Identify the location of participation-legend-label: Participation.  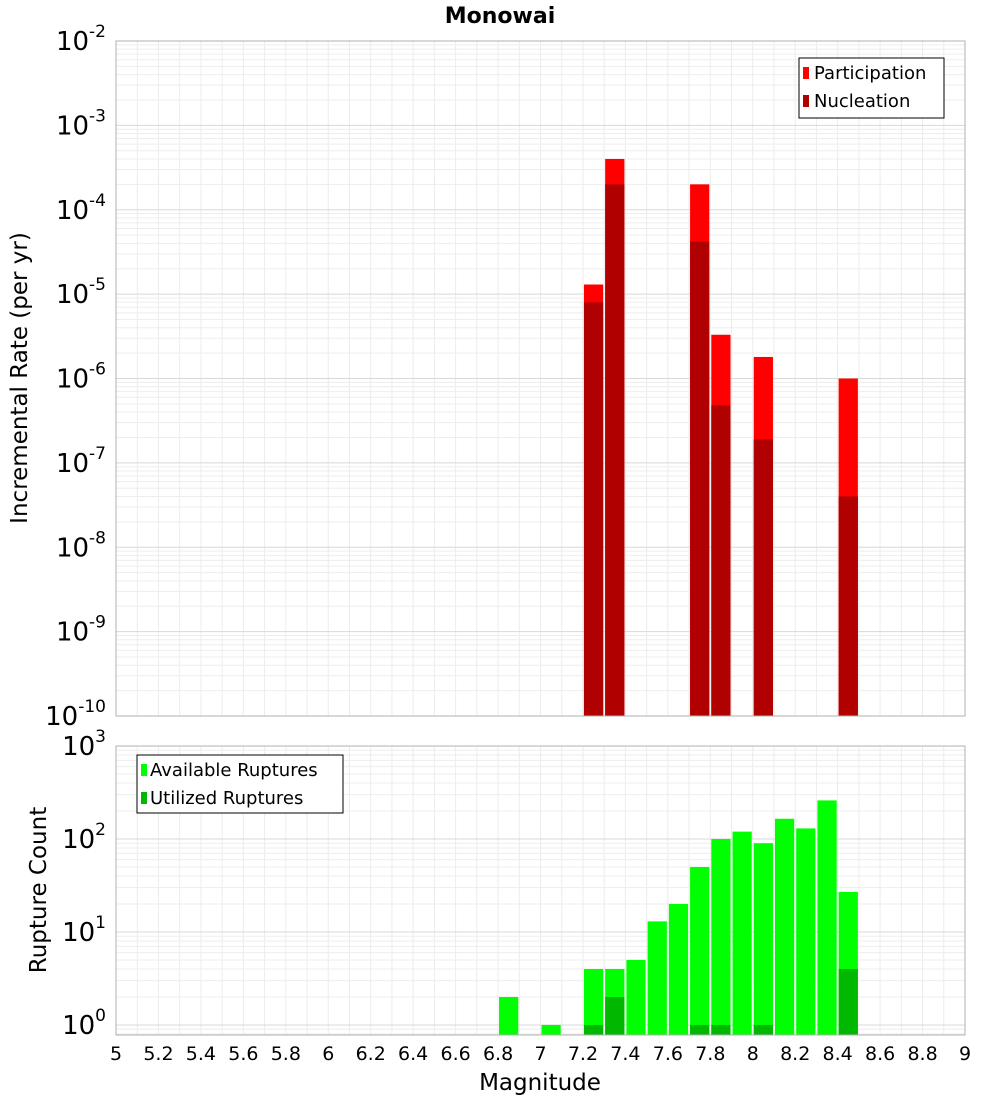
(870, 73).